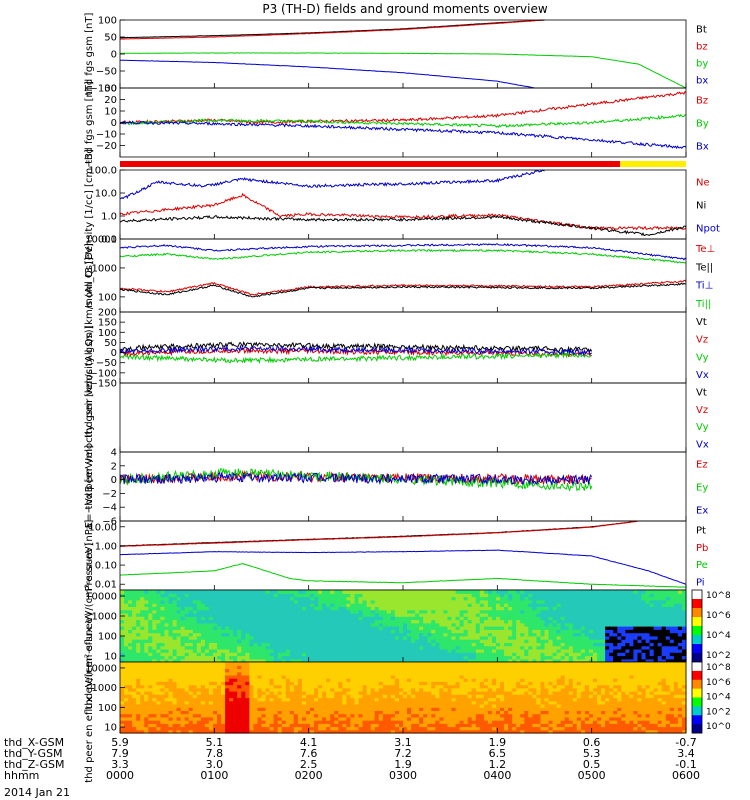  I want to click on y-axis-label: thd peer velocity gsm [km/s (All Qs)], so click(89, 417).